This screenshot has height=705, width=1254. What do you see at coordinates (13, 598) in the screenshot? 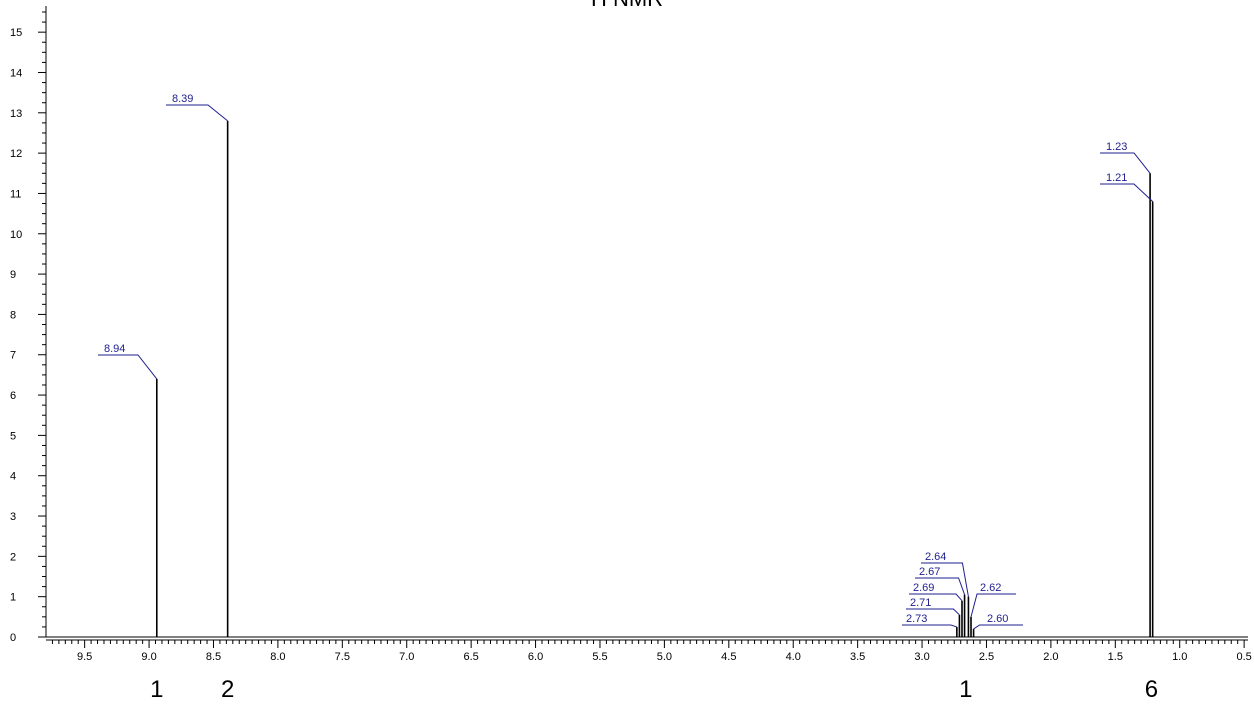
I see `y-tick-label: 1` at bounding box center [13, 598].